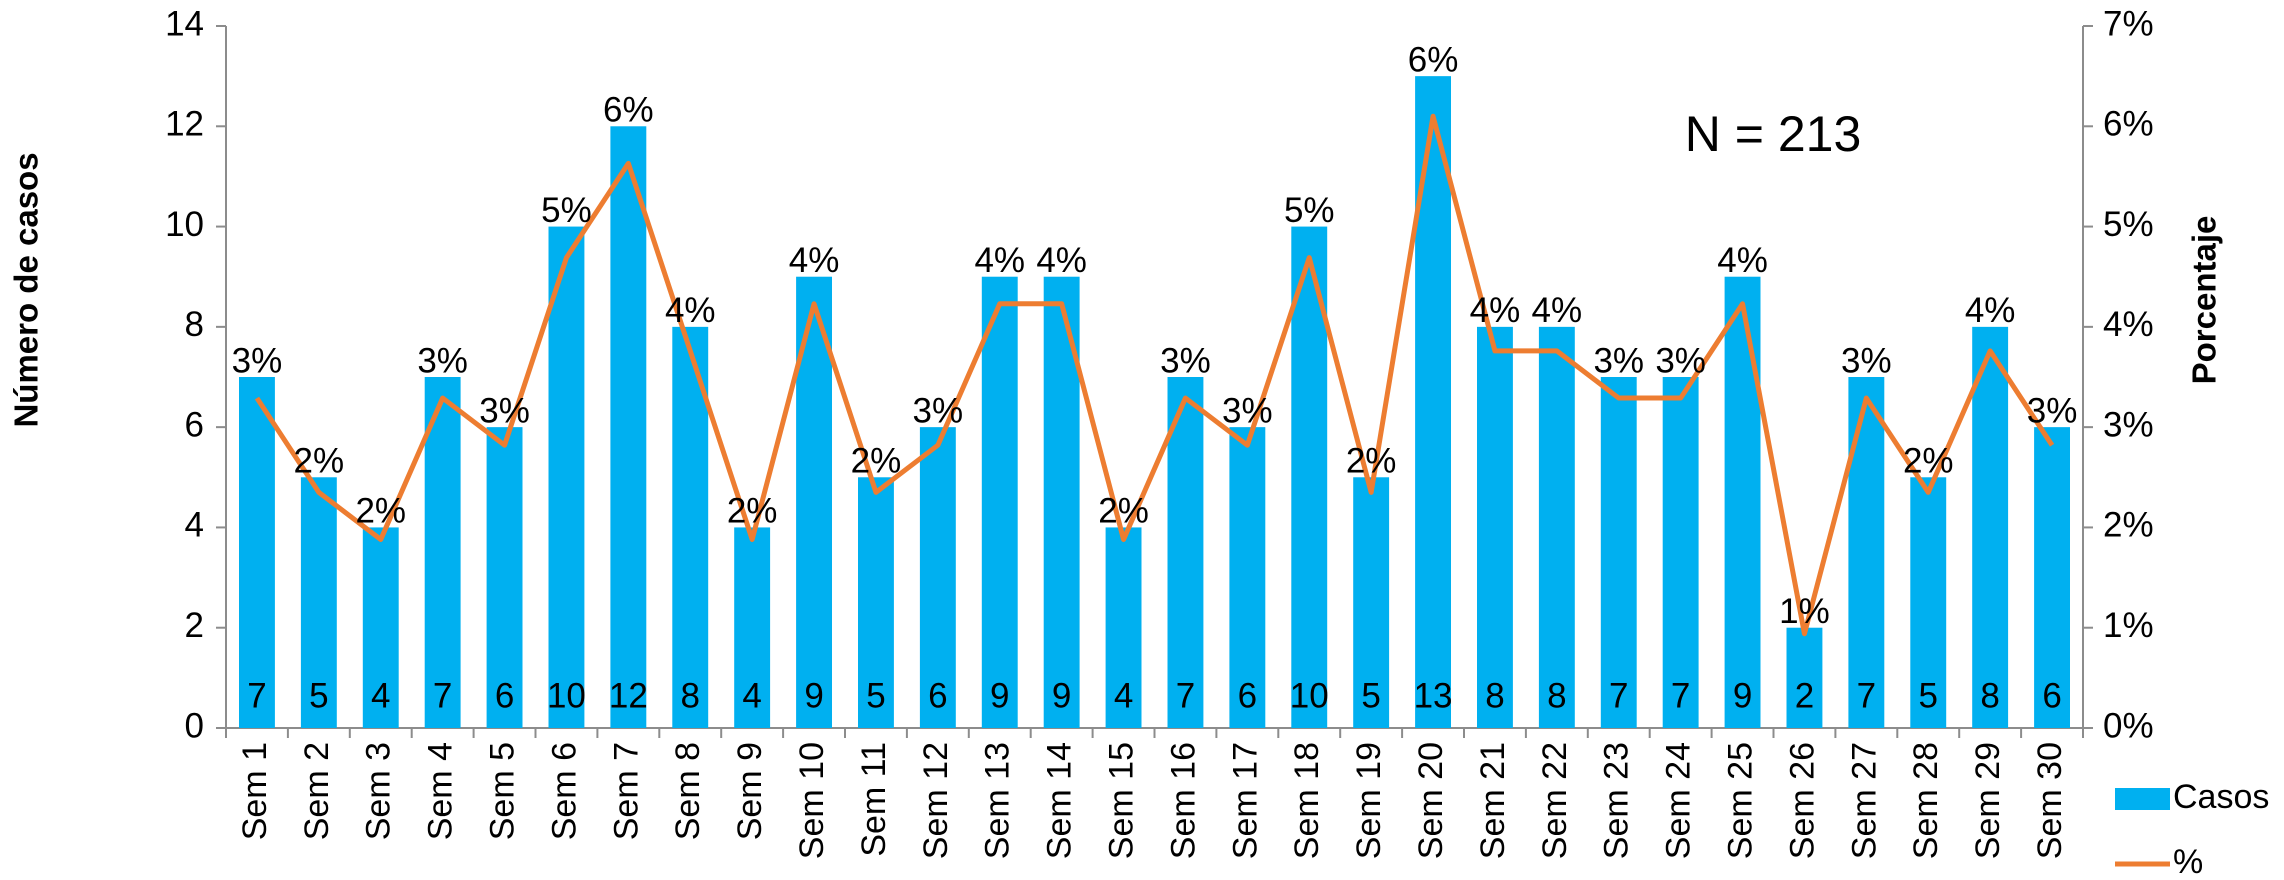  I want to click on y-tick-label: 14, so click(184, 23).